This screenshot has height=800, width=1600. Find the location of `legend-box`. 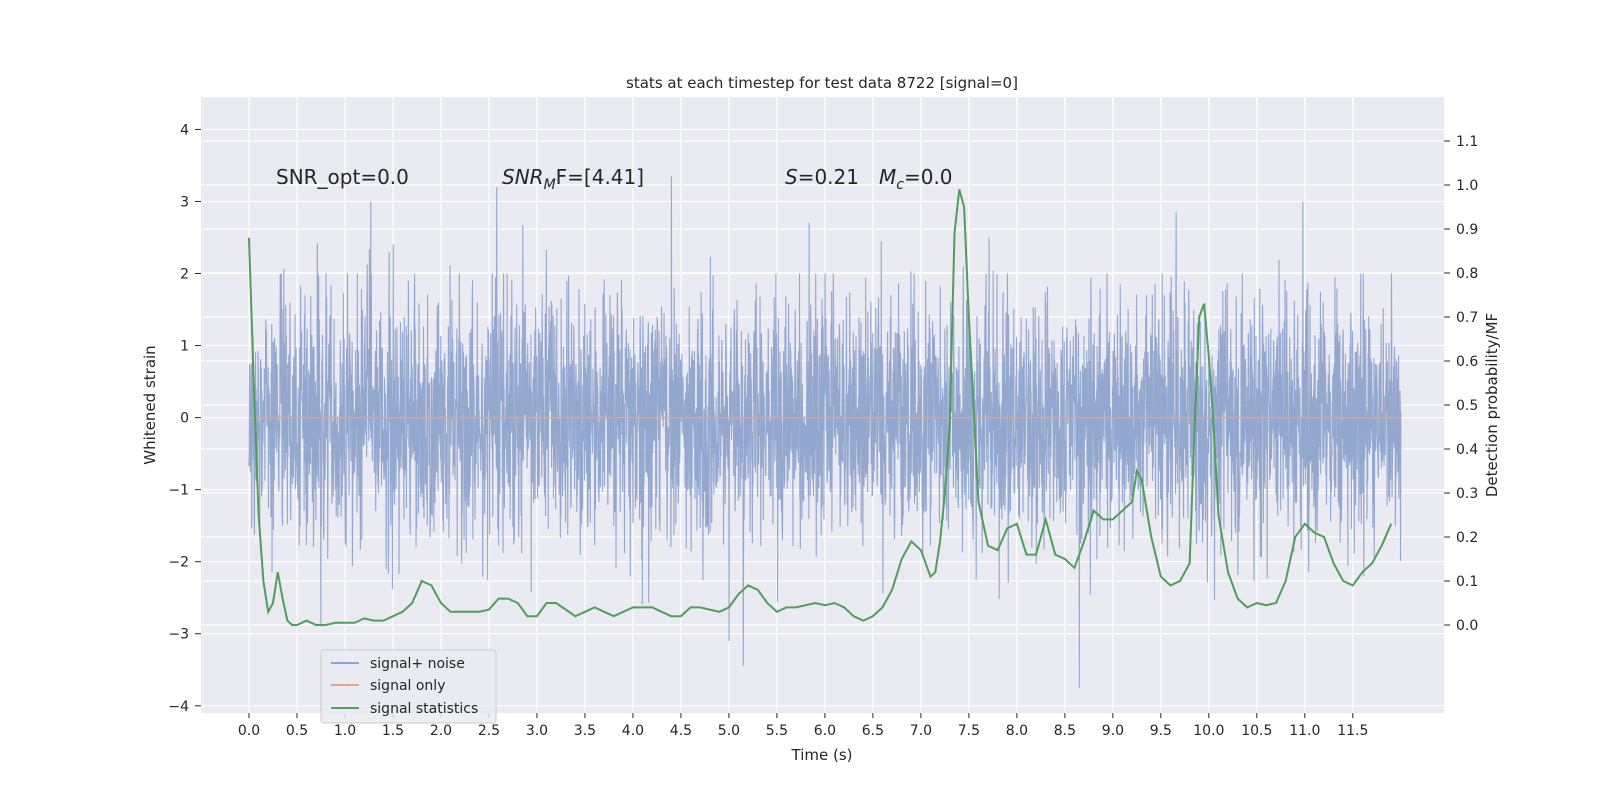

legend-box is located at coordinates (408, 686).